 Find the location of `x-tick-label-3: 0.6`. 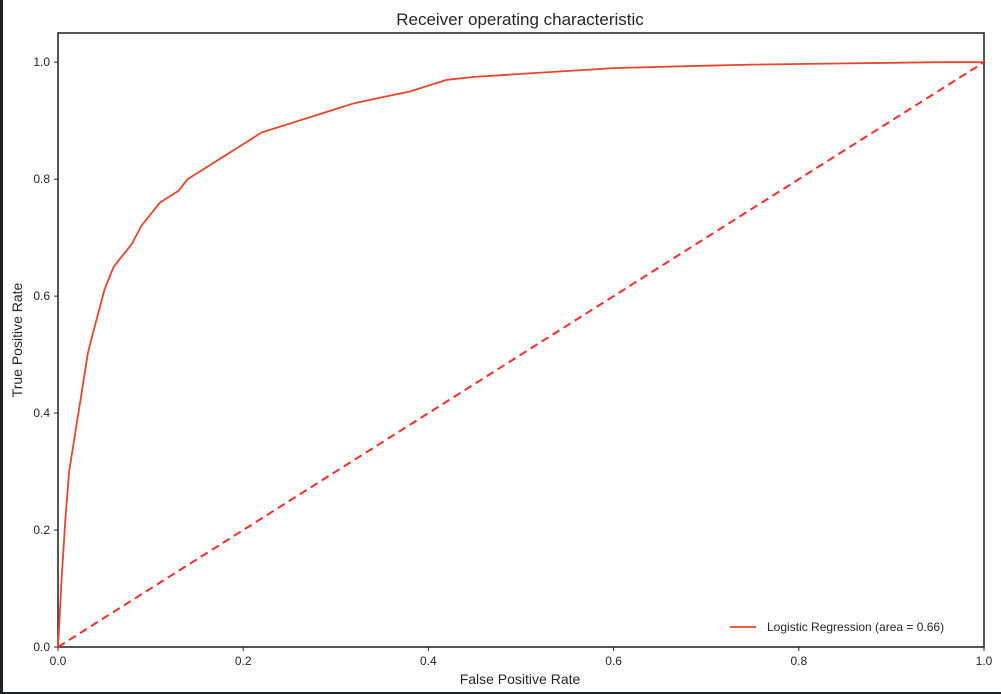

x-tick-label-3: 0.6 is located at coordinates (613, 661).